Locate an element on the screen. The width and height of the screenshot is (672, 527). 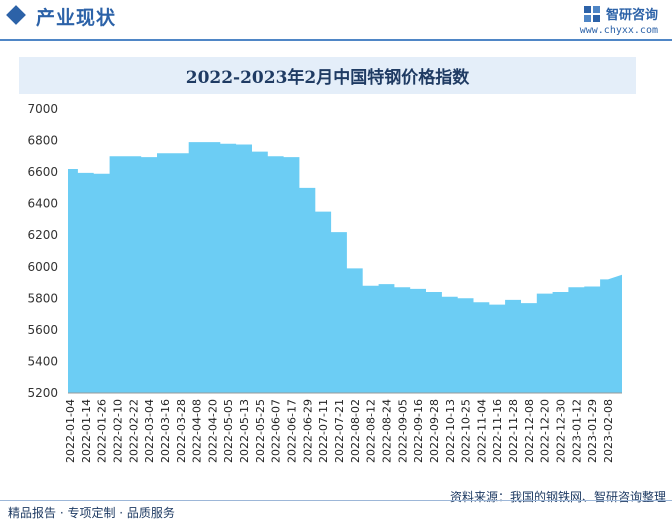
brand-name: 智研咨询 is located at coordinates (631, 15).